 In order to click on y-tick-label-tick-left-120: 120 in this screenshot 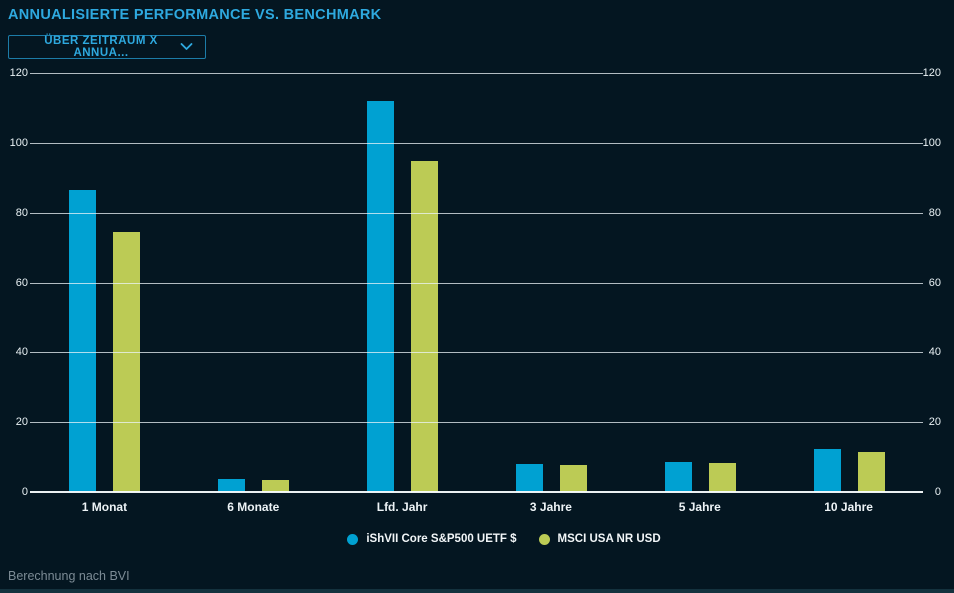, I will do `click(18, 73)`.